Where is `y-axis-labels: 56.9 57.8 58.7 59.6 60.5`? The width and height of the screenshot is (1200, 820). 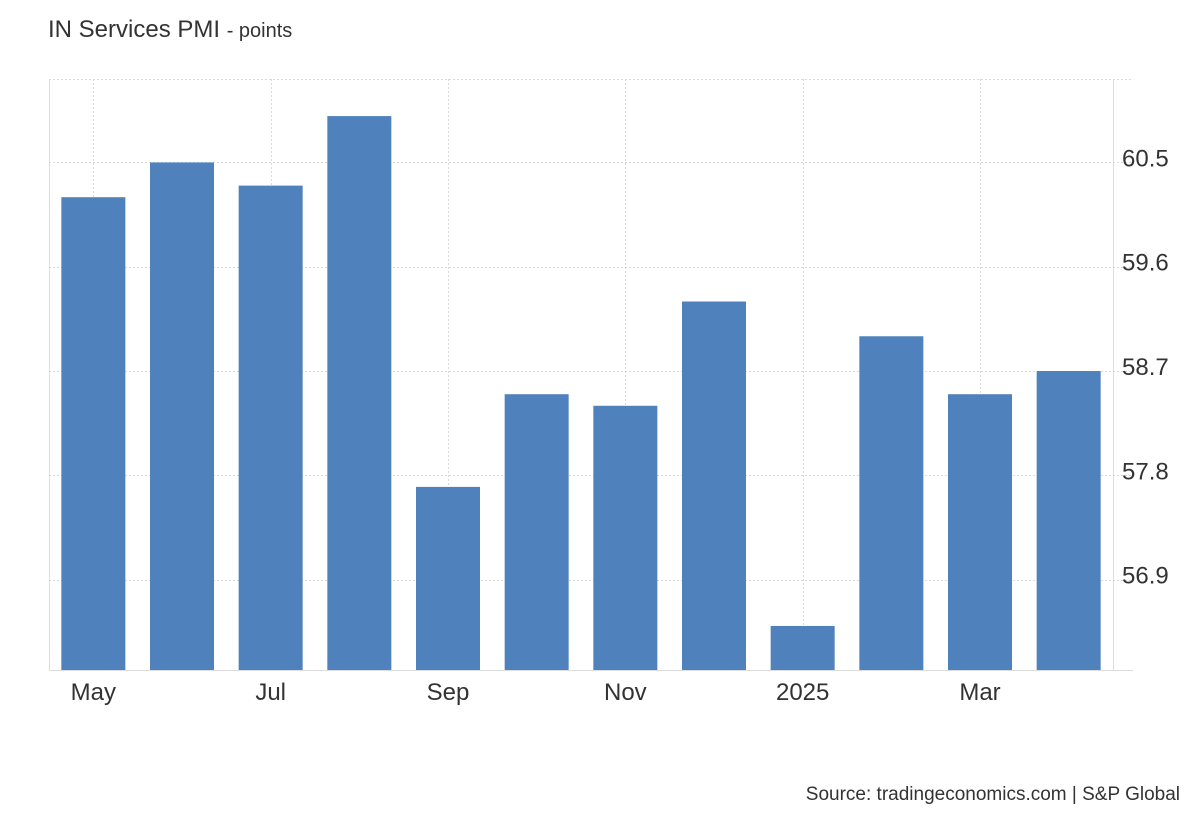
y-axis-labels: 56.9 57.8 58.7 59.6 60.5 is located at coordinates (1145, 367).